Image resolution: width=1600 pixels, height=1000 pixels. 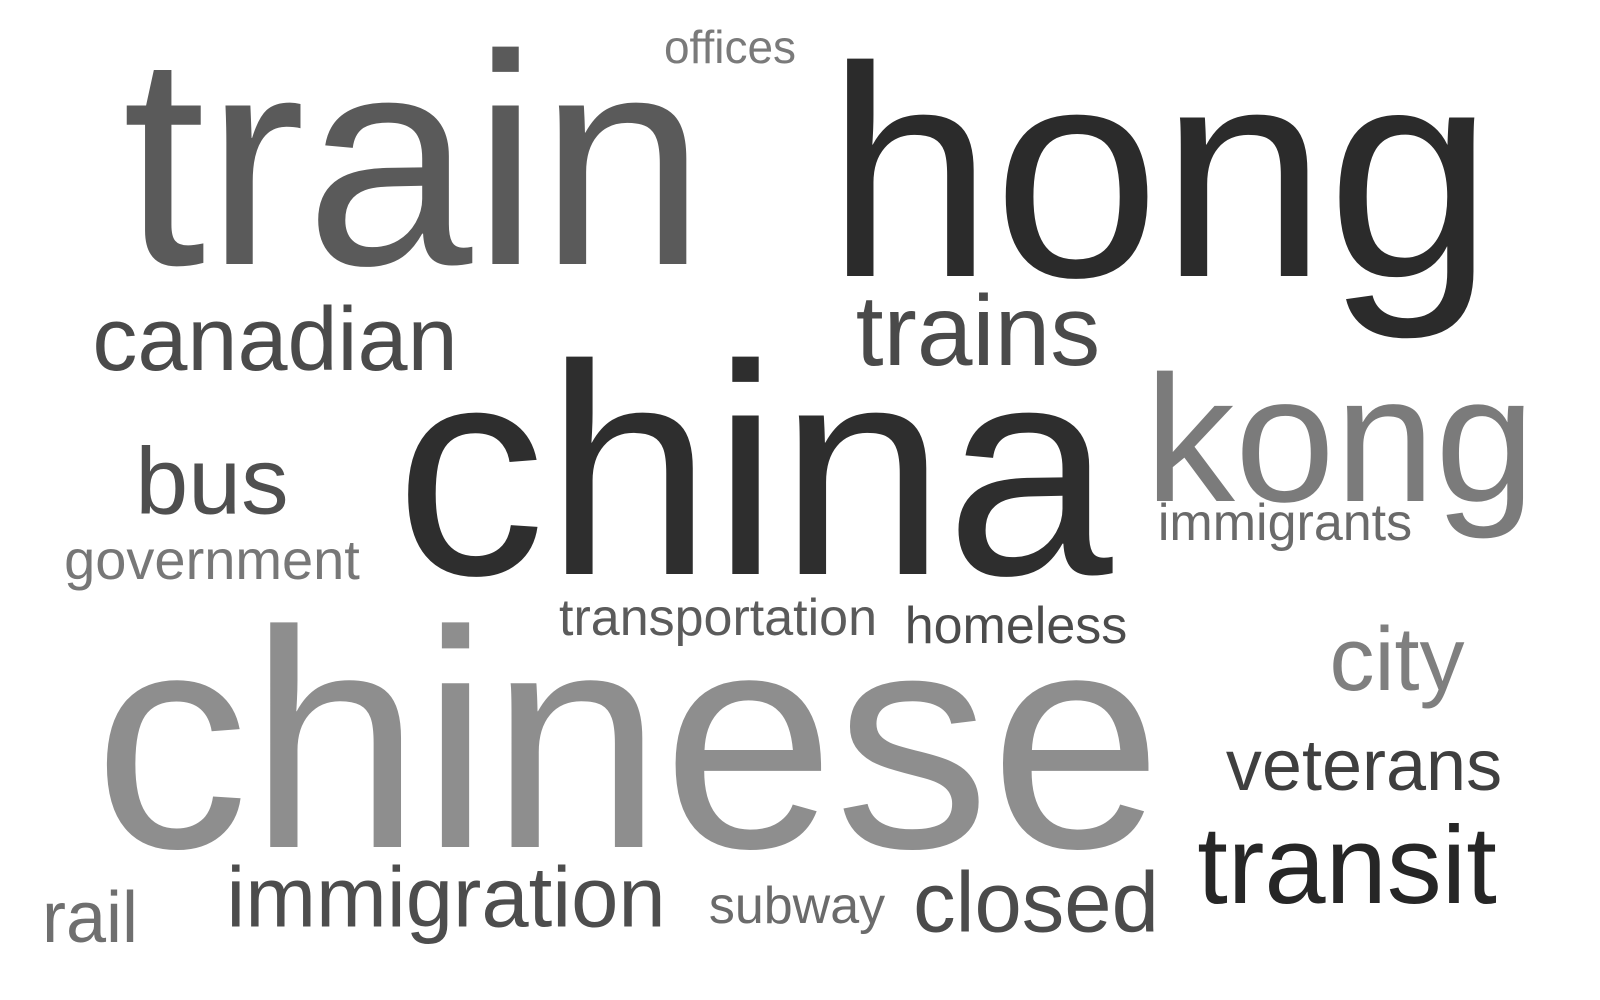 I want to click on word-veterans: veterans, so click(x=1364, y=766).